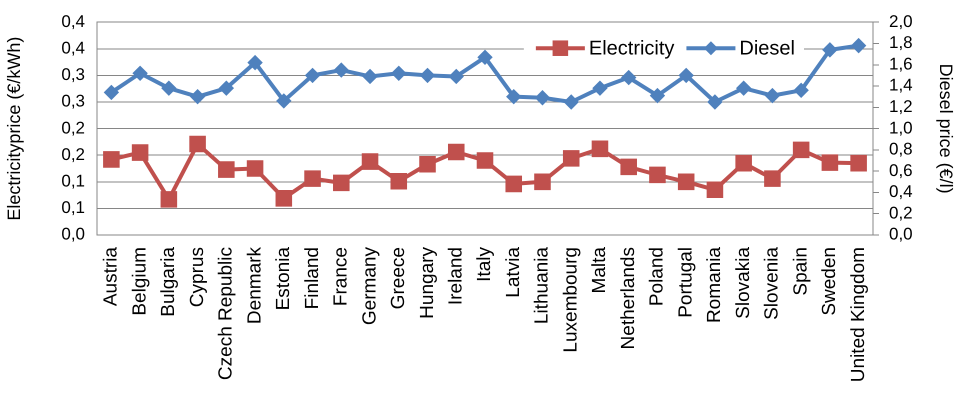 This screenshot has width=960, height=401. Describe the element at coordinates (901, 42) in the screenshot. I see `y2-tick-label: 1,8` at that location.